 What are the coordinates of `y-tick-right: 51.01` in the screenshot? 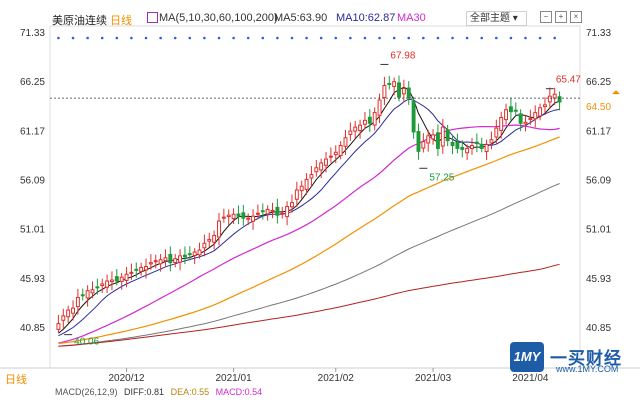 It's located at (598, 230).